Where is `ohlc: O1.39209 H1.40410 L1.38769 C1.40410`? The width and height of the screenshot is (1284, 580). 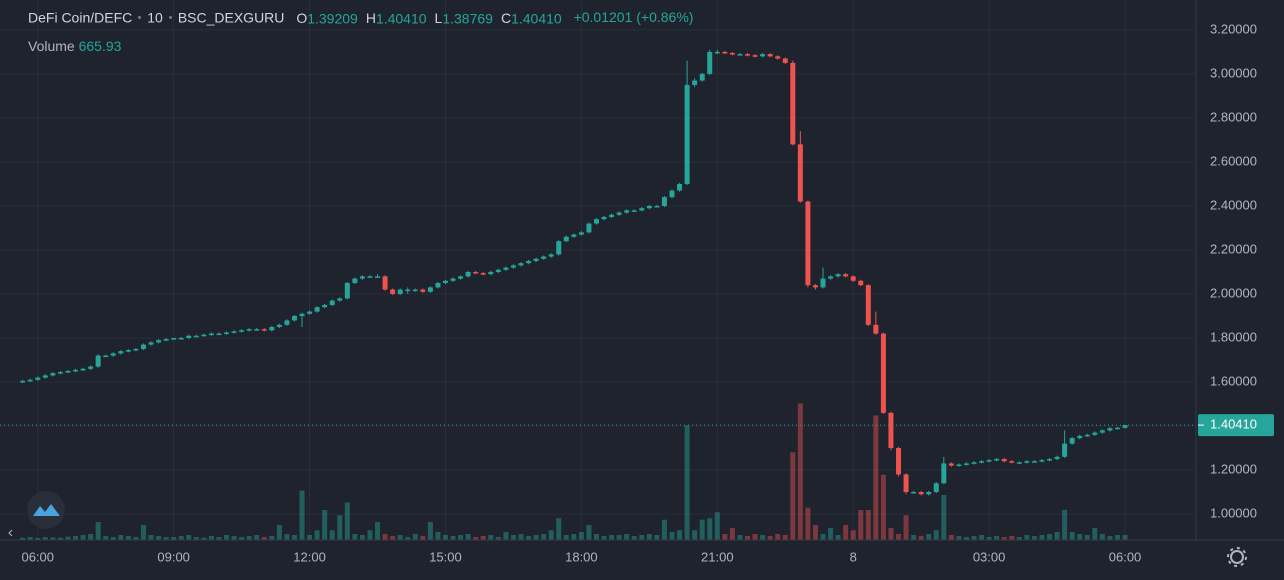 ohlc: O1.39209 H1.40410 L1.38769 C1.40410 is located at coordinates (424, 17).